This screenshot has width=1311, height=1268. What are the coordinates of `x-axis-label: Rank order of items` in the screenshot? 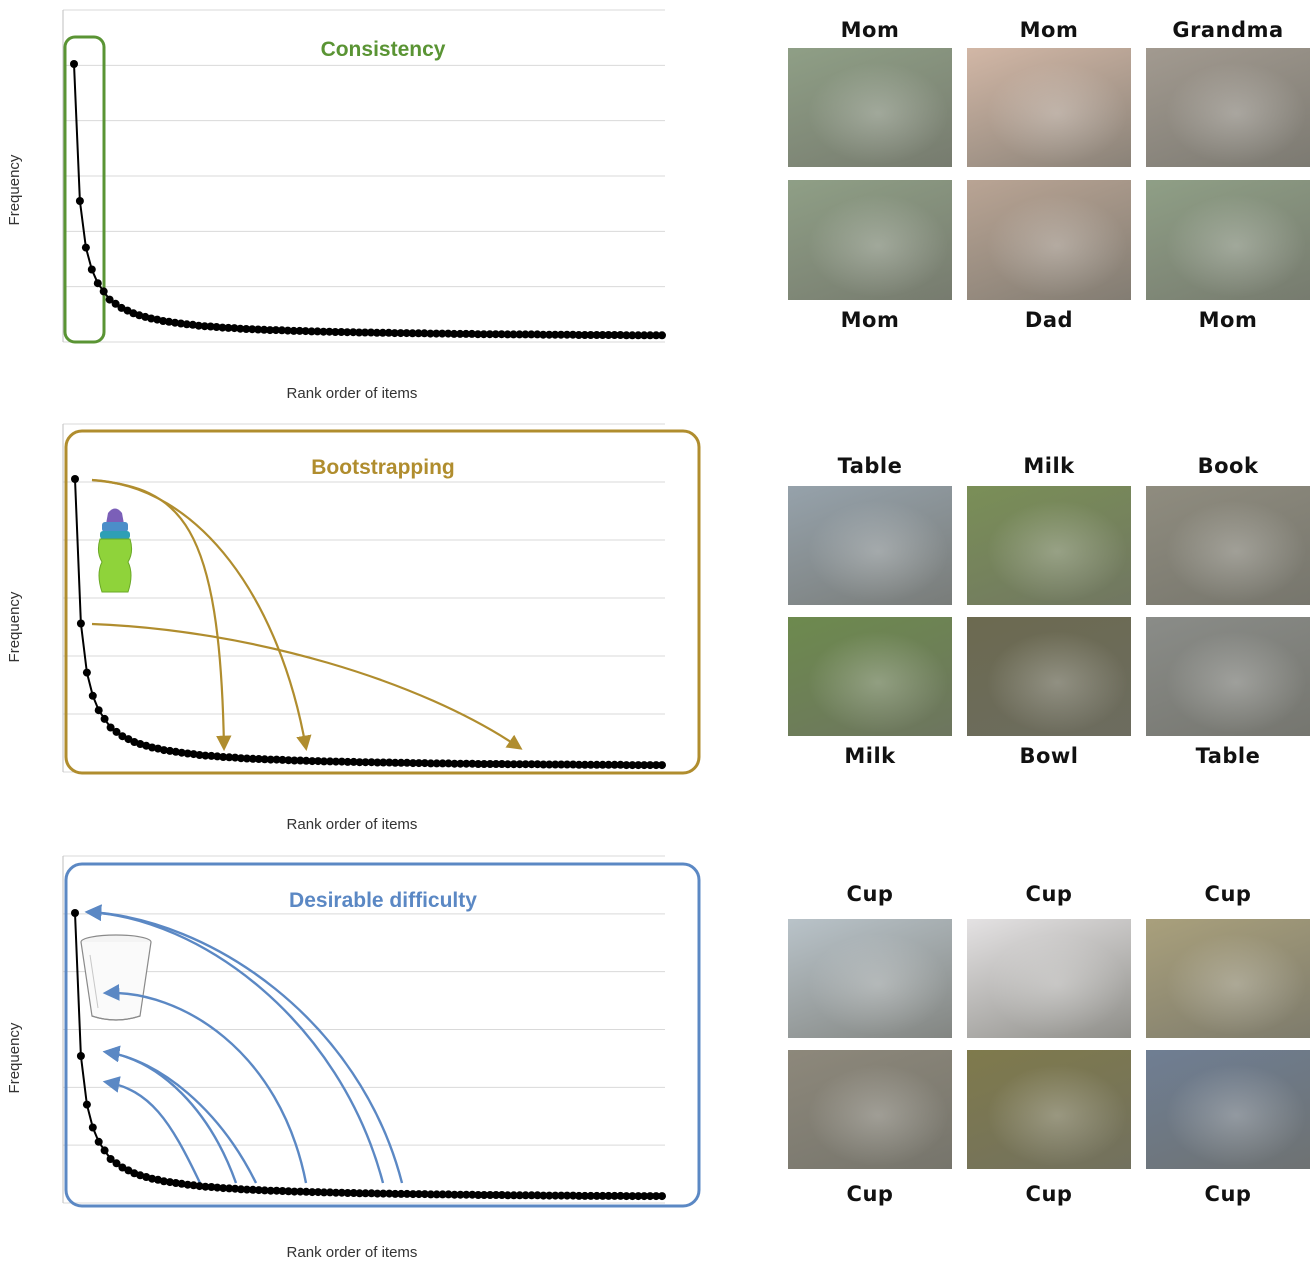 It's located at (352, 393).